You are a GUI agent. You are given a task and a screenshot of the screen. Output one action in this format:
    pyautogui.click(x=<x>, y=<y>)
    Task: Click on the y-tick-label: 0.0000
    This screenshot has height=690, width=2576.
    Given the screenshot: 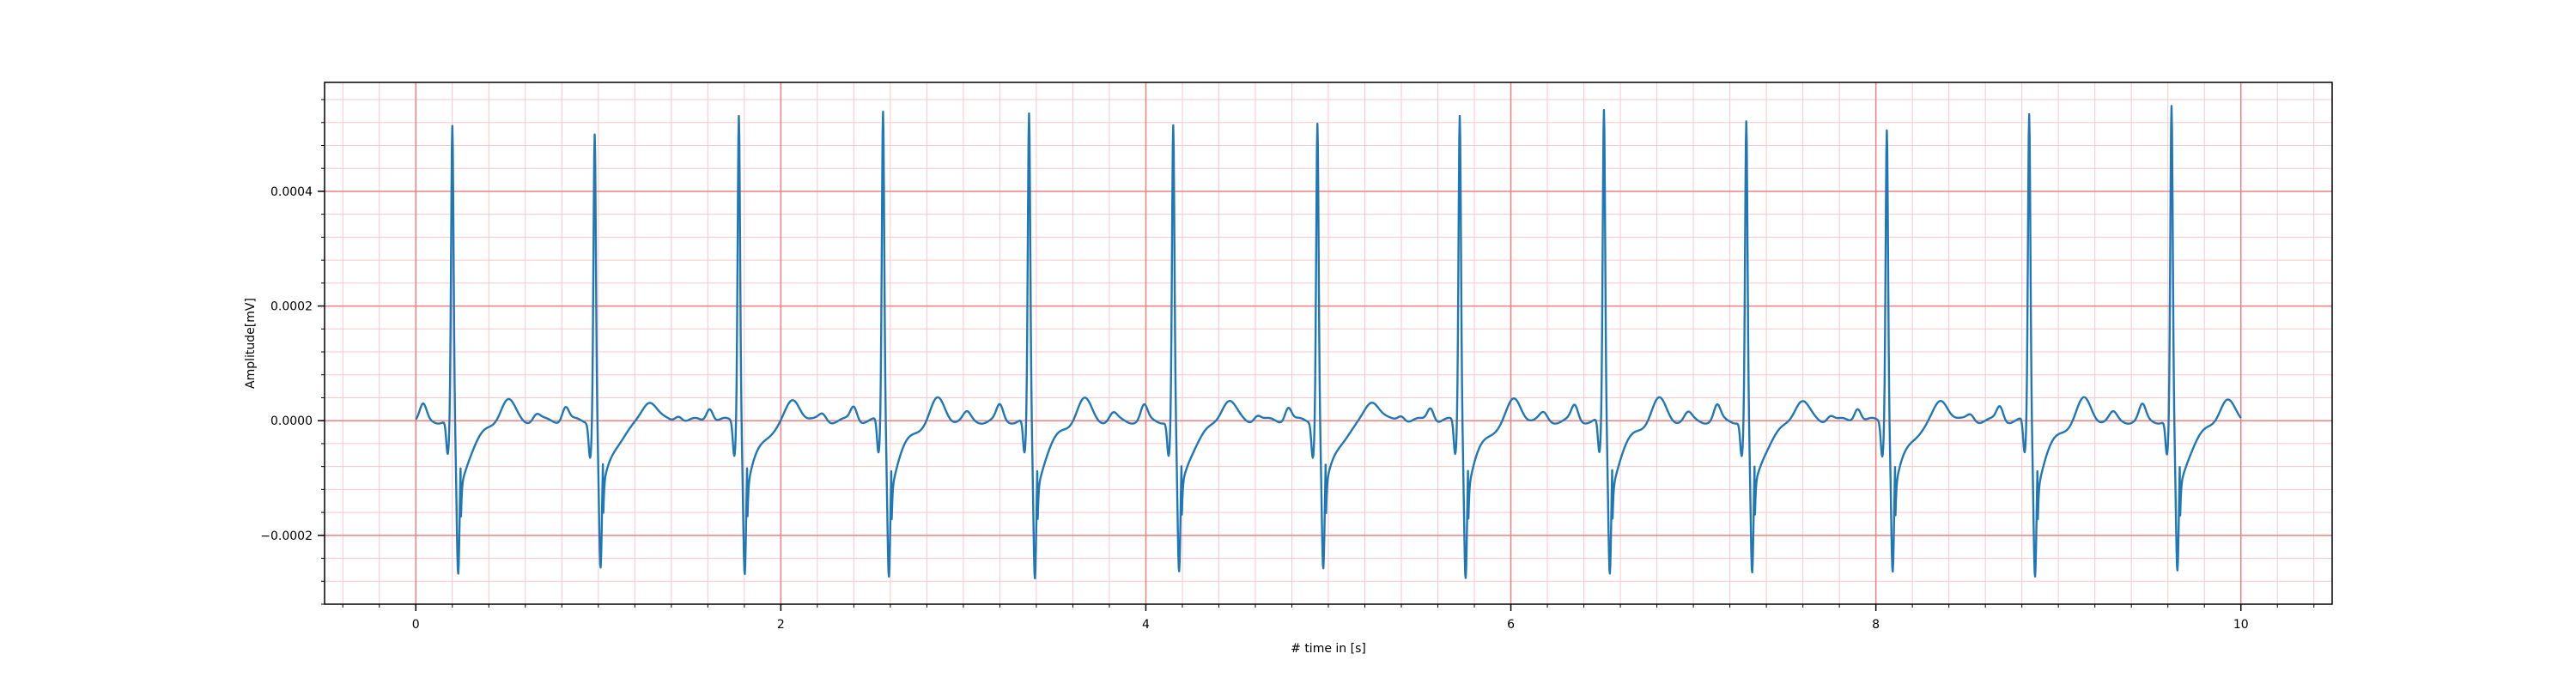 What is the action you would take?
    pyautogui.click(x=291, y=421)
    